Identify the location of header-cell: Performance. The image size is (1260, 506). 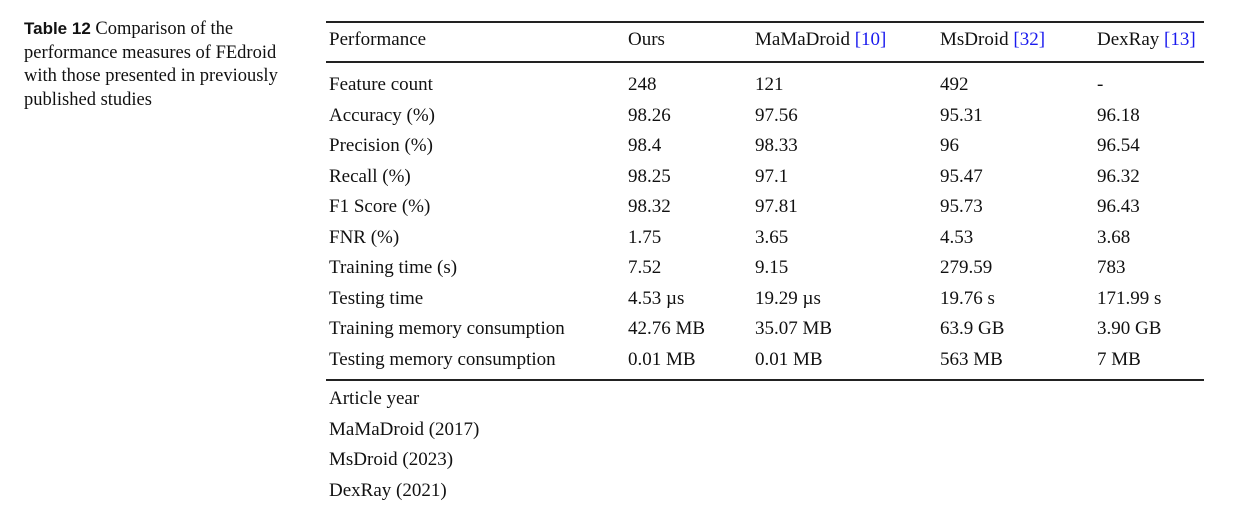
(378, 39).